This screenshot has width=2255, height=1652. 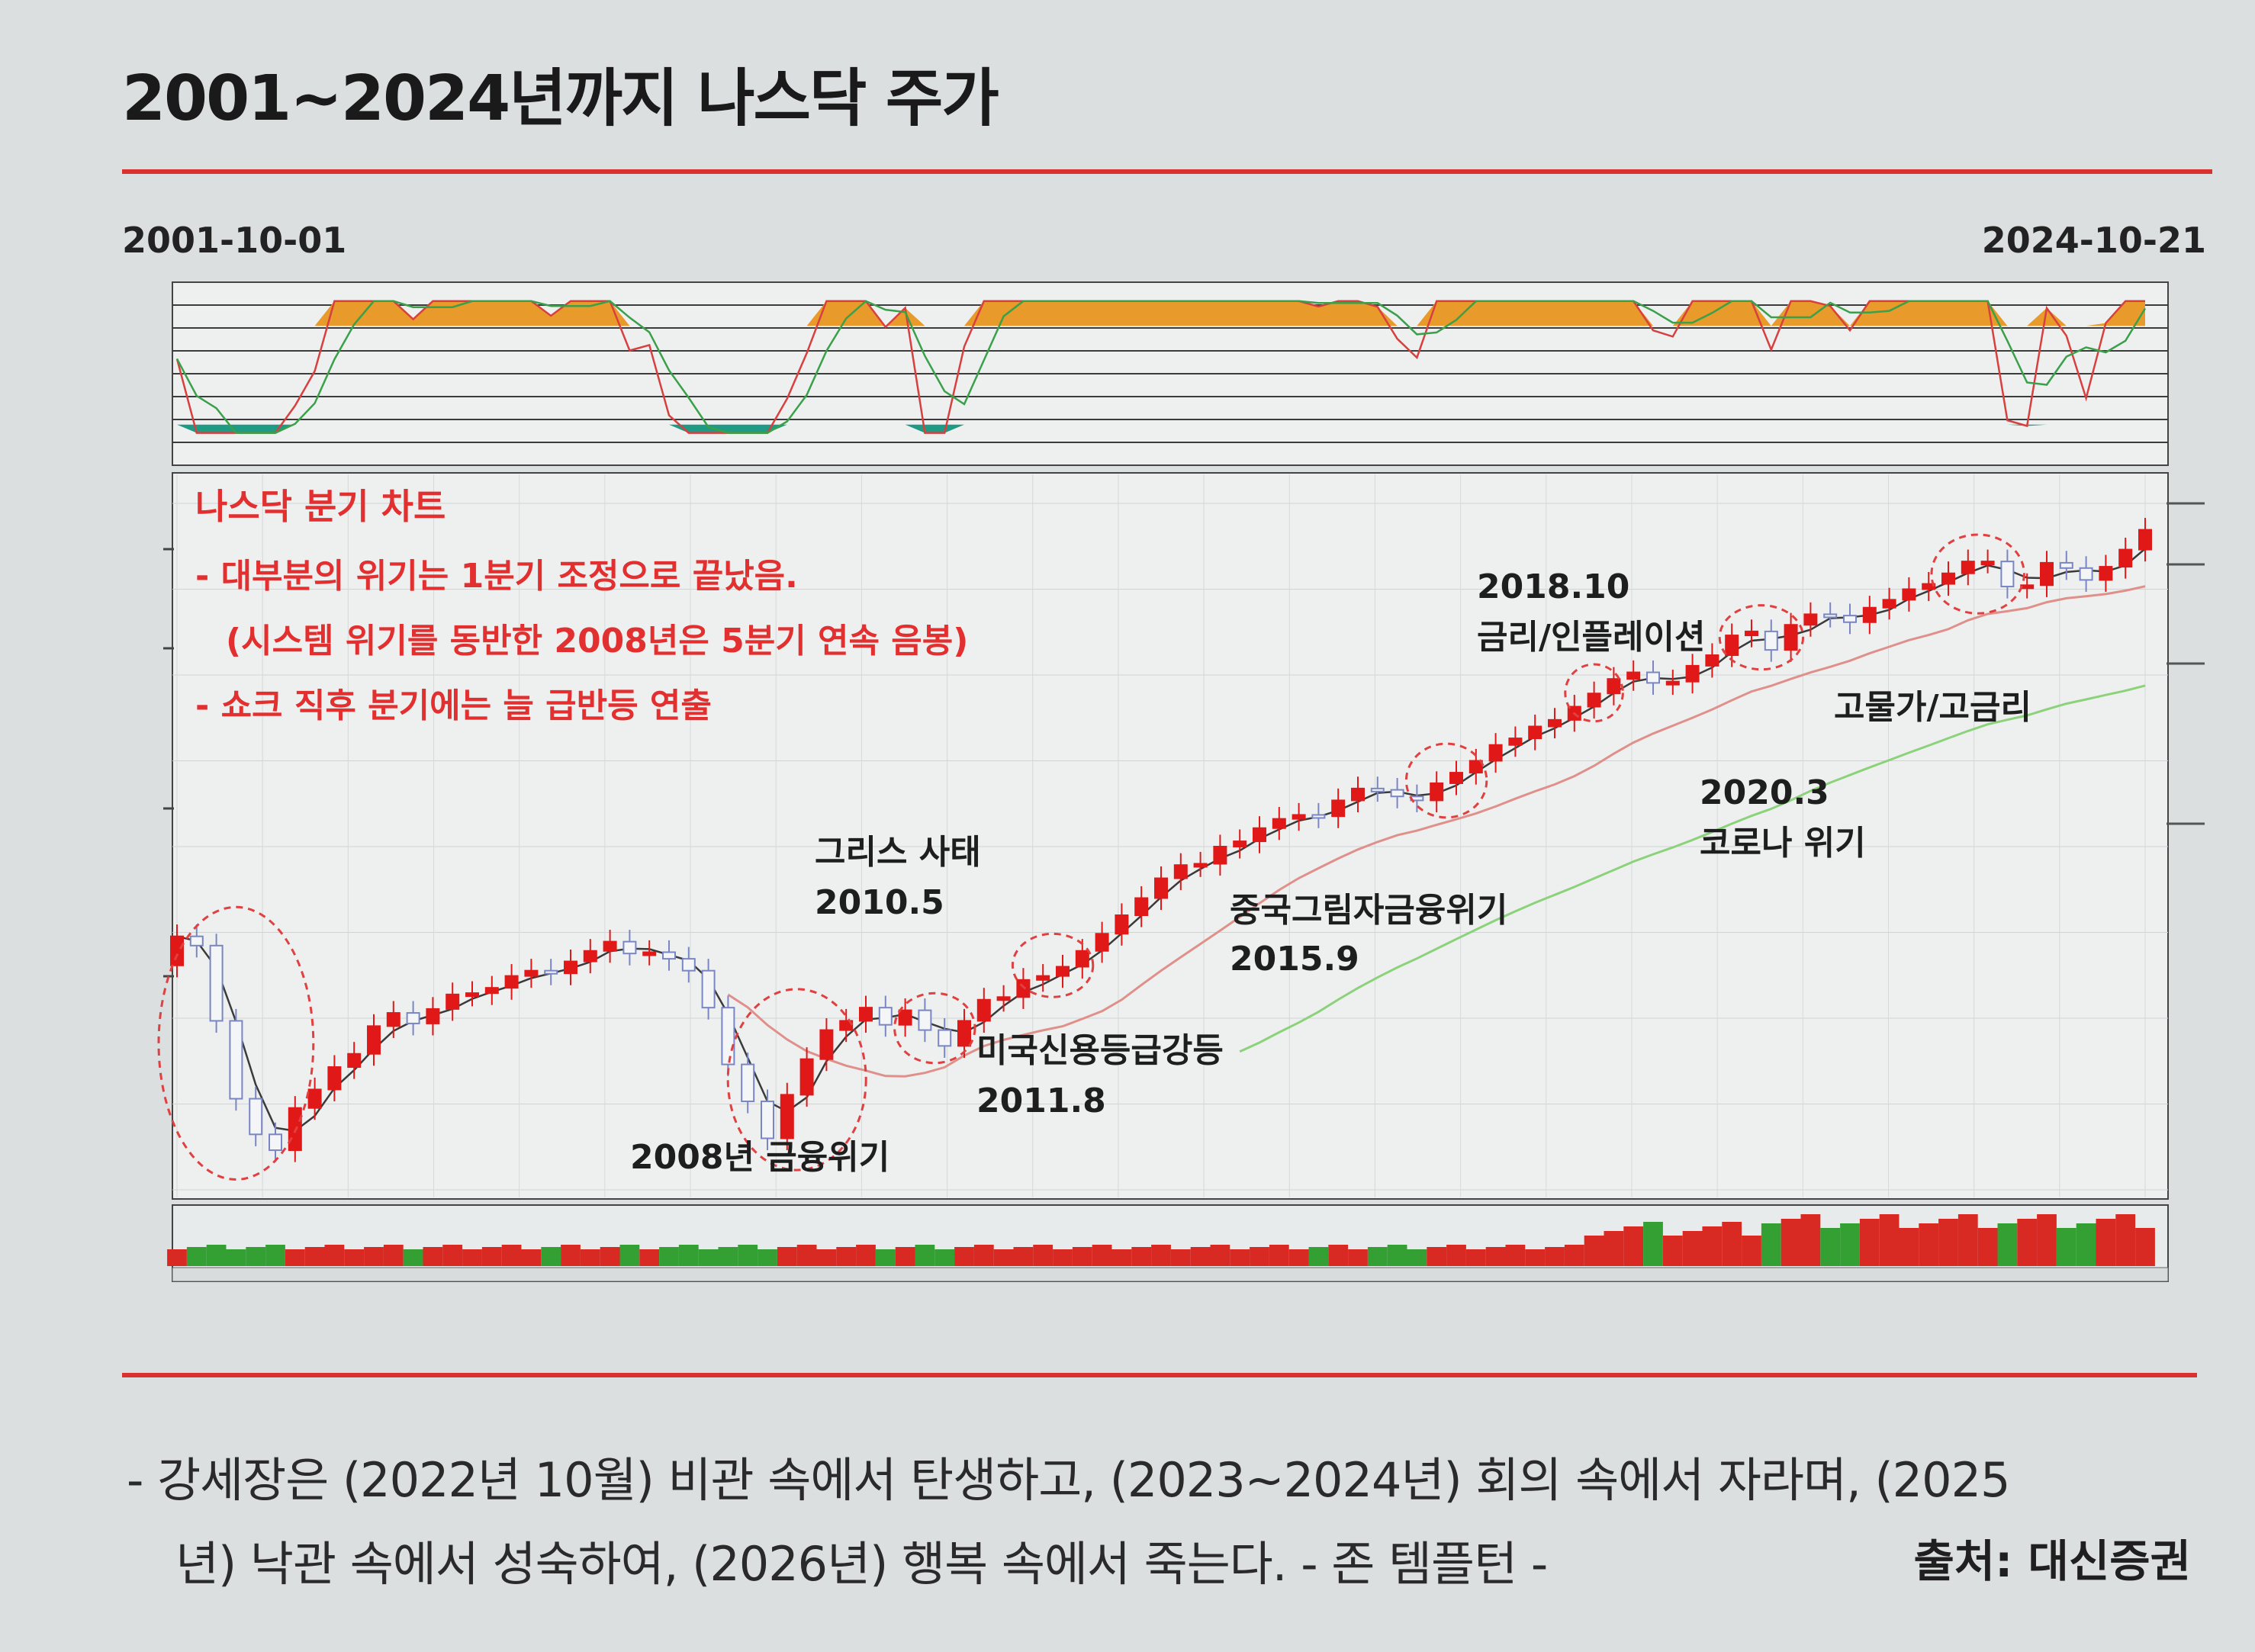 What do you see at coordinates (453, 706) in the screenshot?
I see `notes-line-3: - 쇼크 직후 분기에는 늘 급반등 연출` at bounding box center [453, 706].